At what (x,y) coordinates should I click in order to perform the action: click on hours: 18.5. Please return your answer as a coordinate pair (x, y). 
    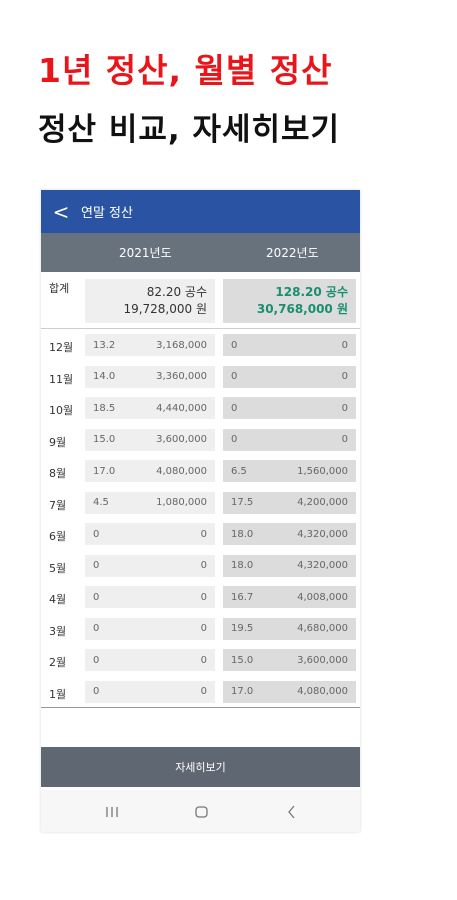
    Looking at the image, I should click on (104, 408).